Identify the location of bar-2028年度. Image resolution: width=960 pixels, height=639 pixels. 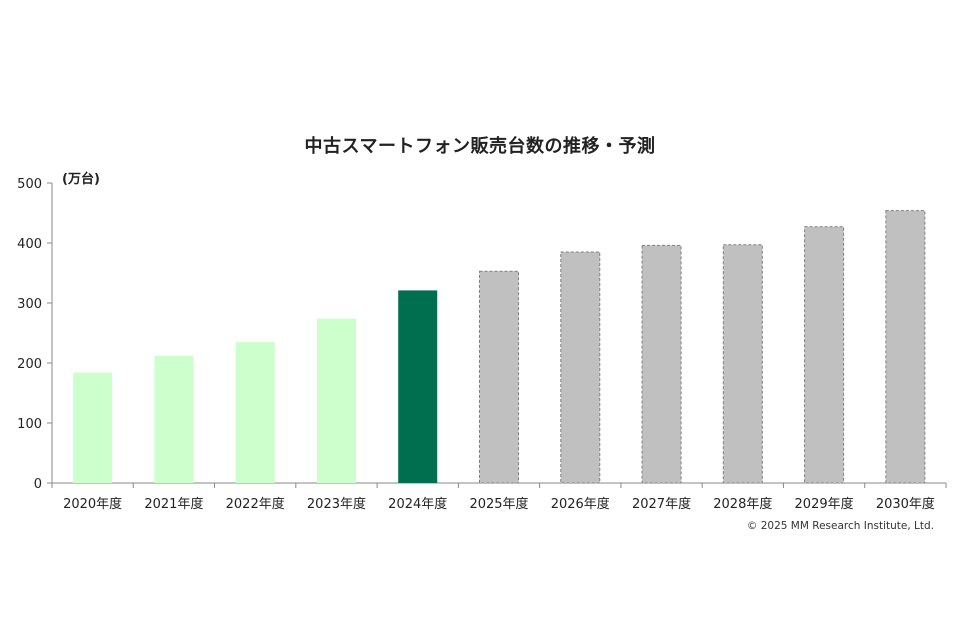
(742, 364).